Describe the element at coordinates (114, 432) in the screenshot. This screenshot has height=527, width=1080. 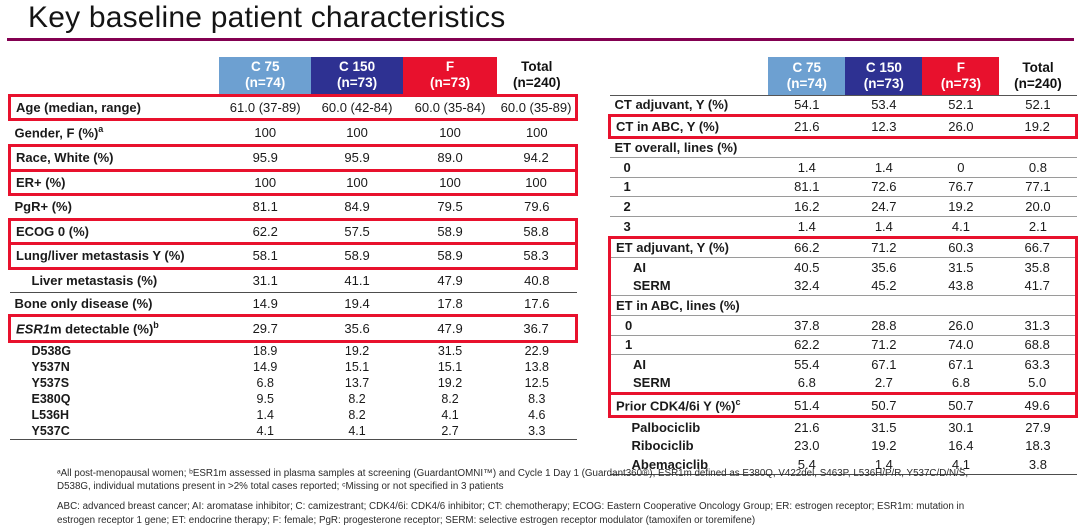
I see `row-label: Y537C` at that location.